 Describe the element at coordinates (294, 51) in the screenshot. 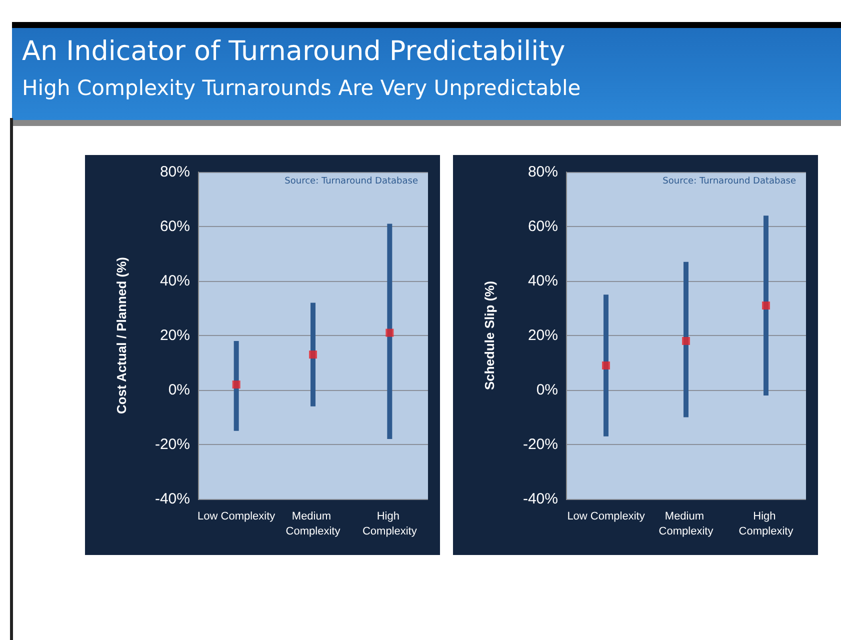

I see `chart-title: An Indicator of Turnaround Predictability` at that location.